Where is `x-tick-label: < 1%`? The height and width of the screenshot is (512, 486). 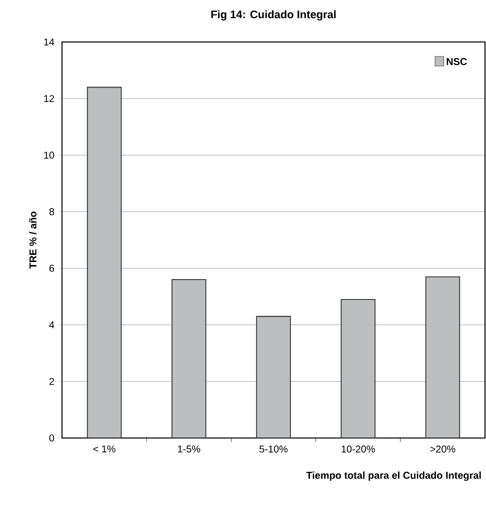
x-tick-label: < 1% is located at coordinates (104, 448).